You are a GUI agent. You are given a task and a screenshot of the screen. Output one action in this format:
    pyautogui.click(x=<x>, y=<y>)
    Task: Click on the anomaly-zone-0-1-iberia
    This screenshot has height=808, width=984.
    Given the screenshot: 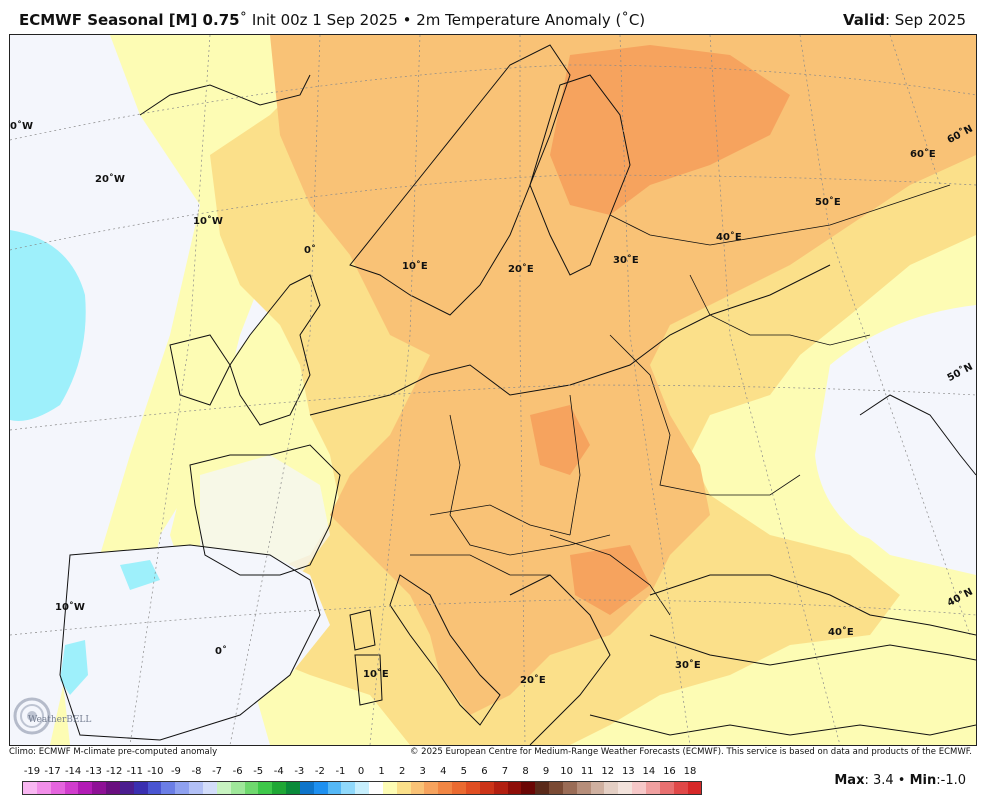 What is the action you would take?
    pyautogui.click(x=195, y=645)
    